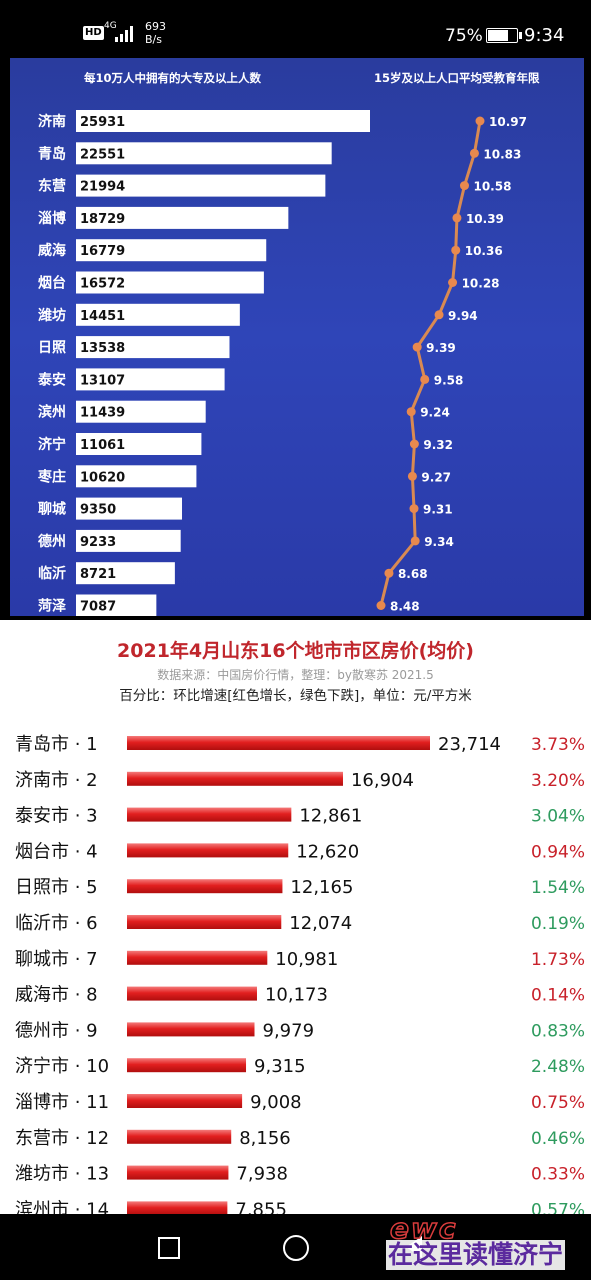 The height and width of the screenshot is (1280, 591). What do you see at coordinates (56, 744) in the screenshot?
I see `city-rank-label: 青岛市 · 1` at bounding box center [56, 744].